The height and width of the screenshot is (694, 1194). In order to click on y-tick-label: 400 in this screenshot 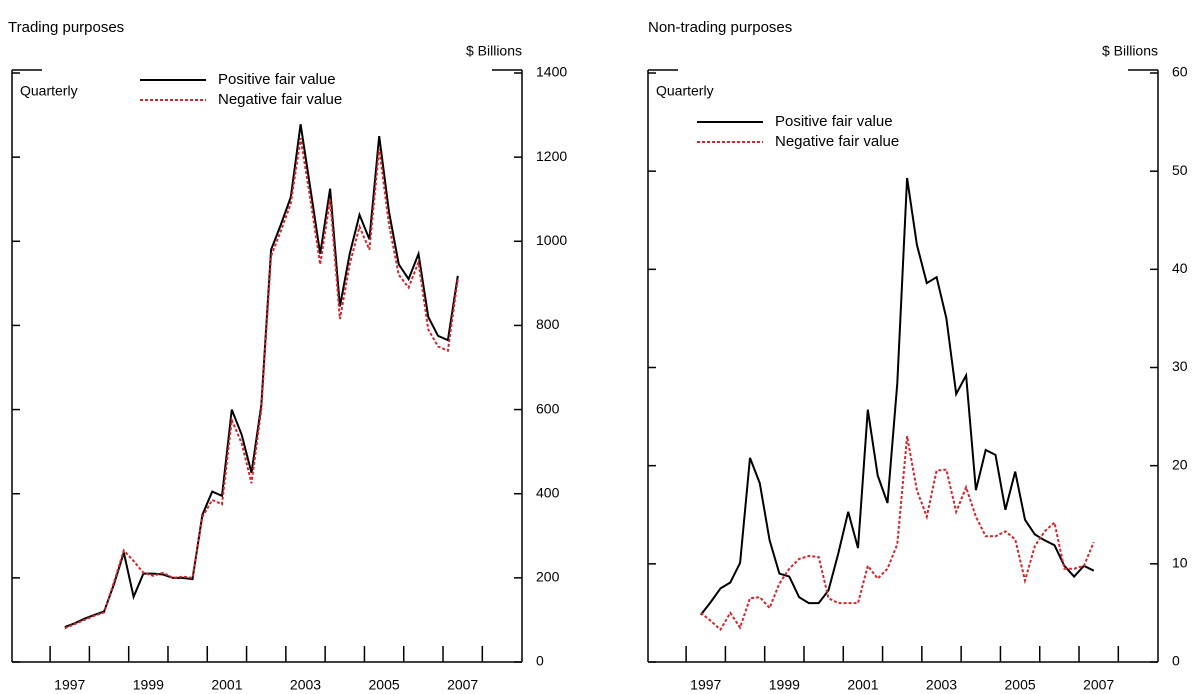, I will do `click(548, 492)`.